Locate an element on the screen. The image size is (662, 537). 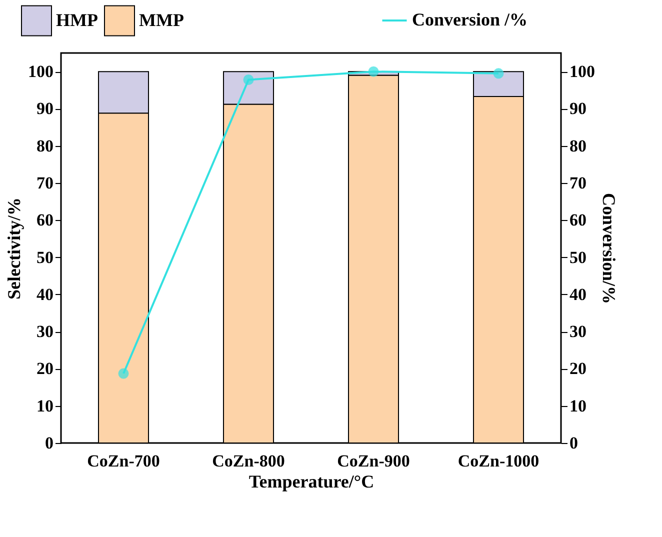
y-tick-label: 60 is located at coordinates (45, 220).